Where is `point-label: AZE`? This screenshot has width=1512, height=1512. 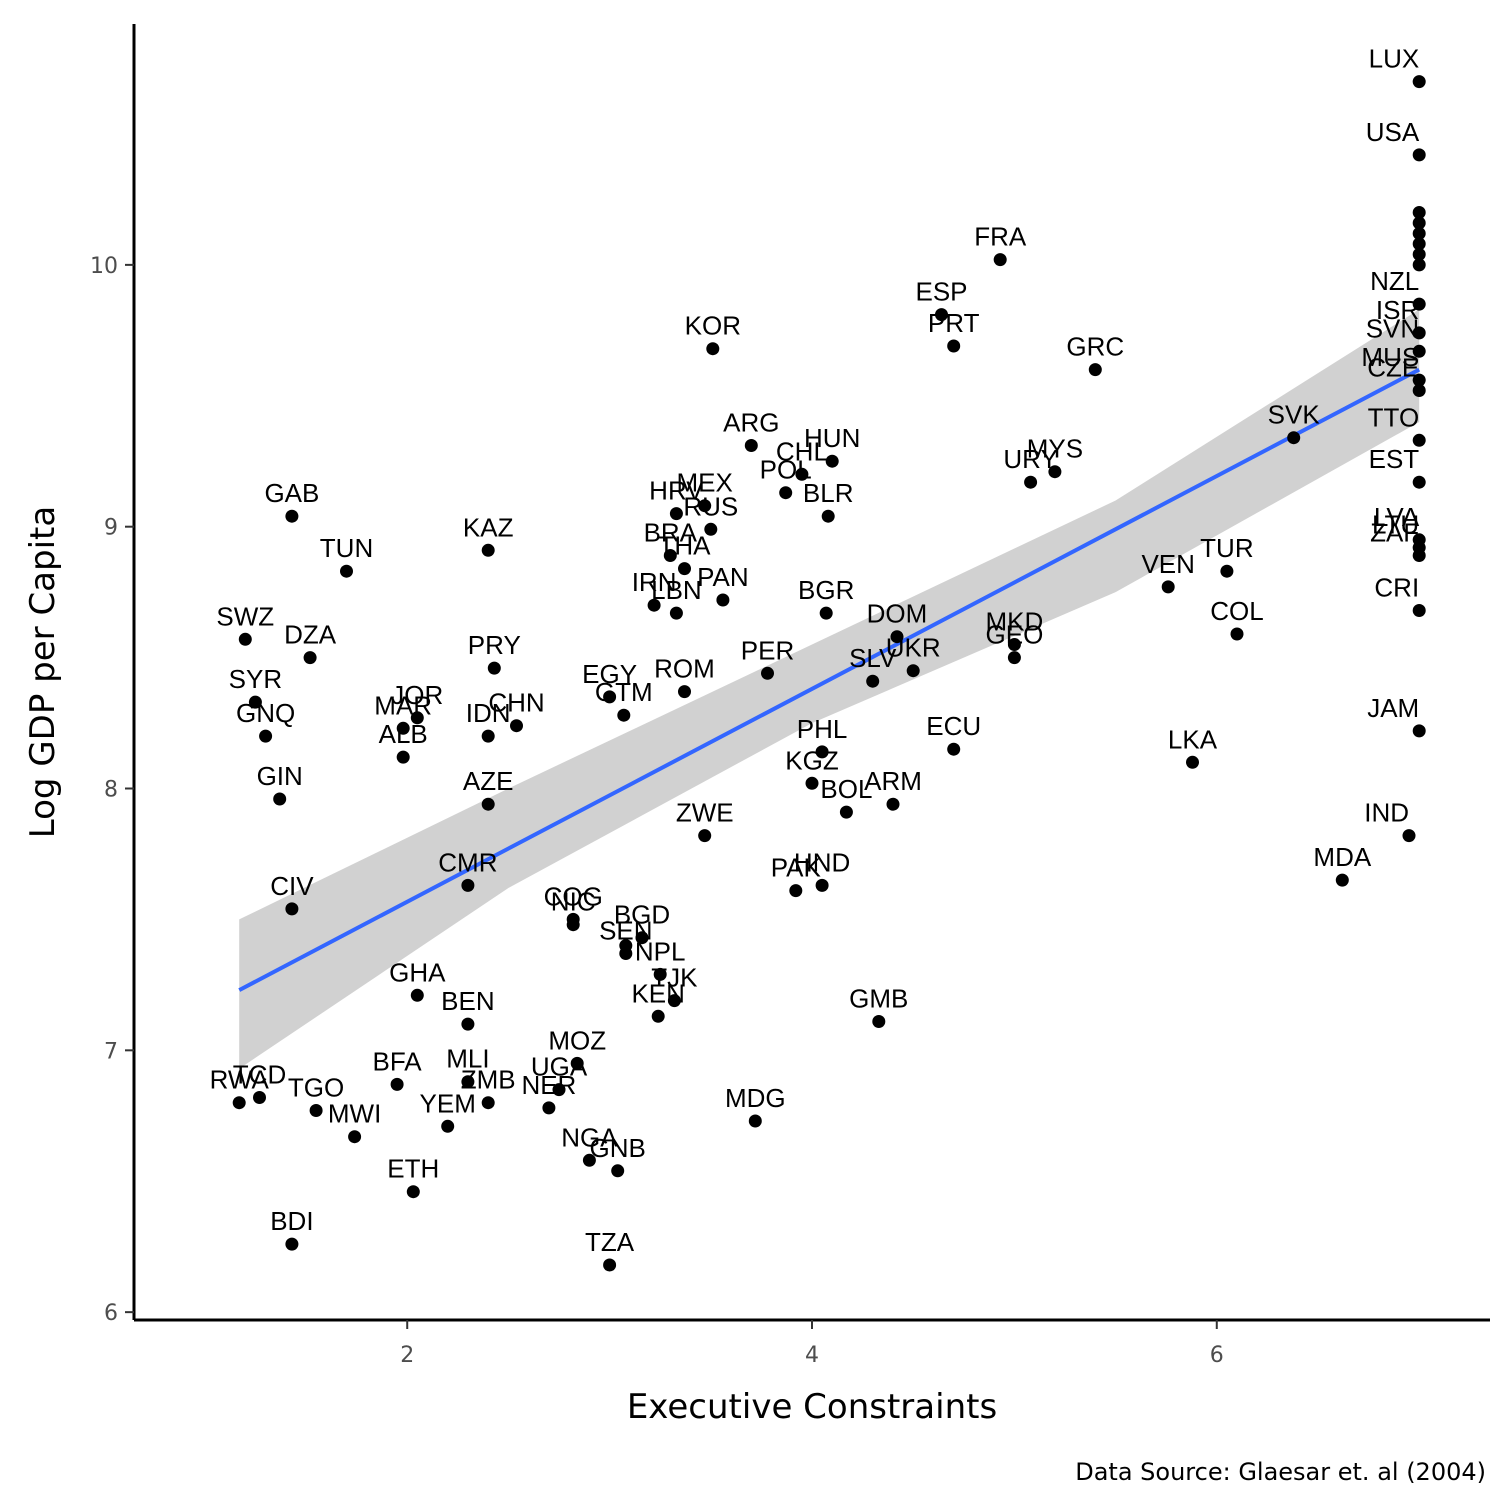 point-label: AZE is located at coordinates (488, 781).